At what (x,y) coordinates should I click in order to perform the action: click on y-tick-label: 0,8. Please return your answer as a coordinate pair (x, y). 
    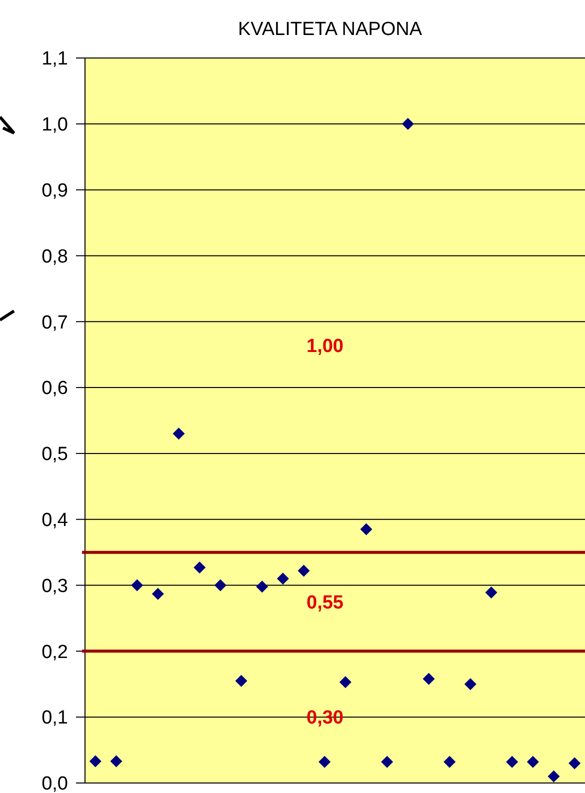
    Looking at the image, I should click on (55, 257).